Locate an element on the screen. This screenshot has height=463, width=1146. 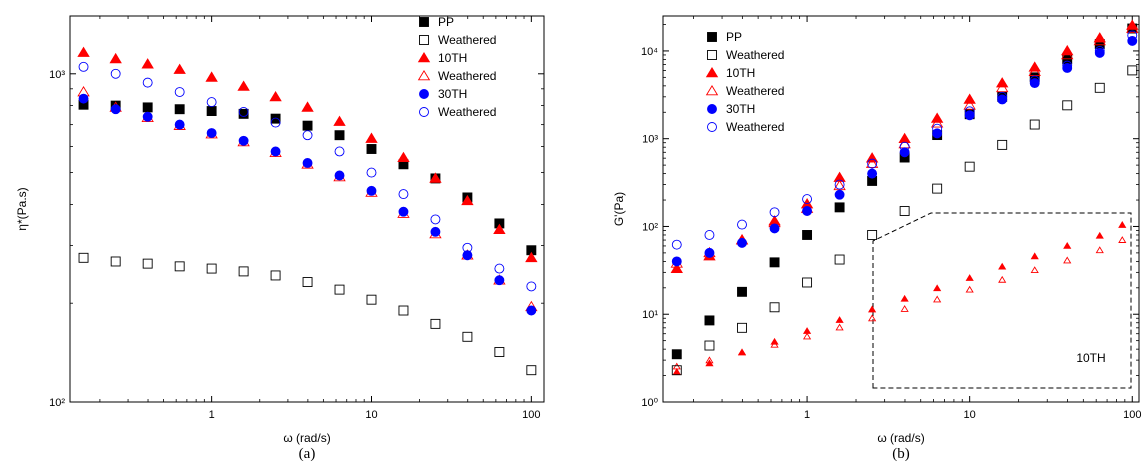
y-tick-label: 10² is located at coordinates (57, 403).